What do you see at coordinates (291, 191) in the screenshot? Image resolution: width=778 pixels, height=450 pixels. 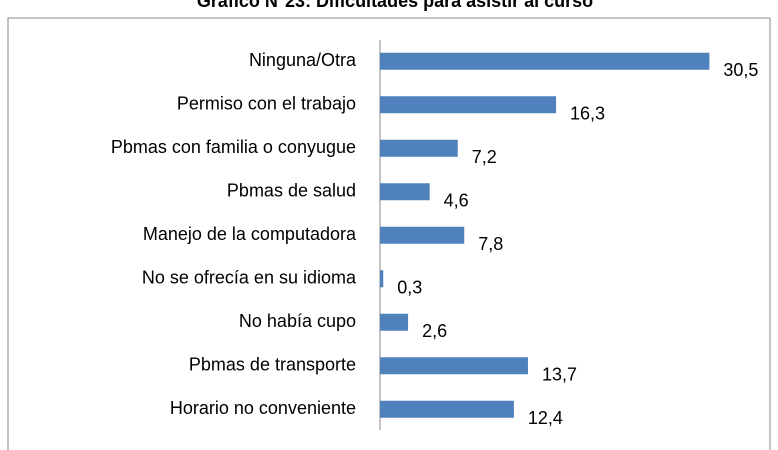 I see `category-label: Pbmas de salud` at bounding box center [291, 191].